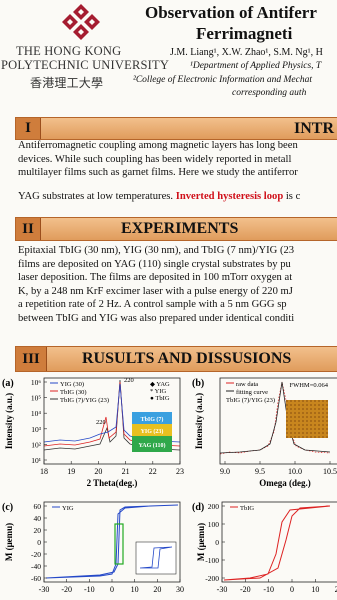  Describe the element at coordinates (198, 507) in the screenshot. I see `panel-label: (d)` at that location.